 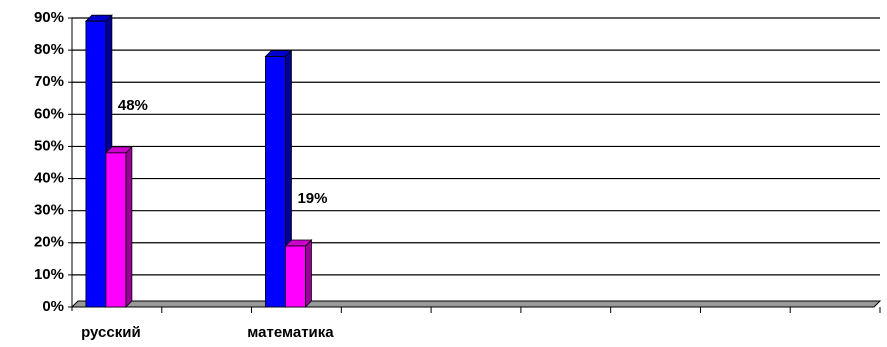 What do you see at coordinates (49, 113) in the screenshot?
I see `y-tick-label: 60%` at bounding box center [49, 113].